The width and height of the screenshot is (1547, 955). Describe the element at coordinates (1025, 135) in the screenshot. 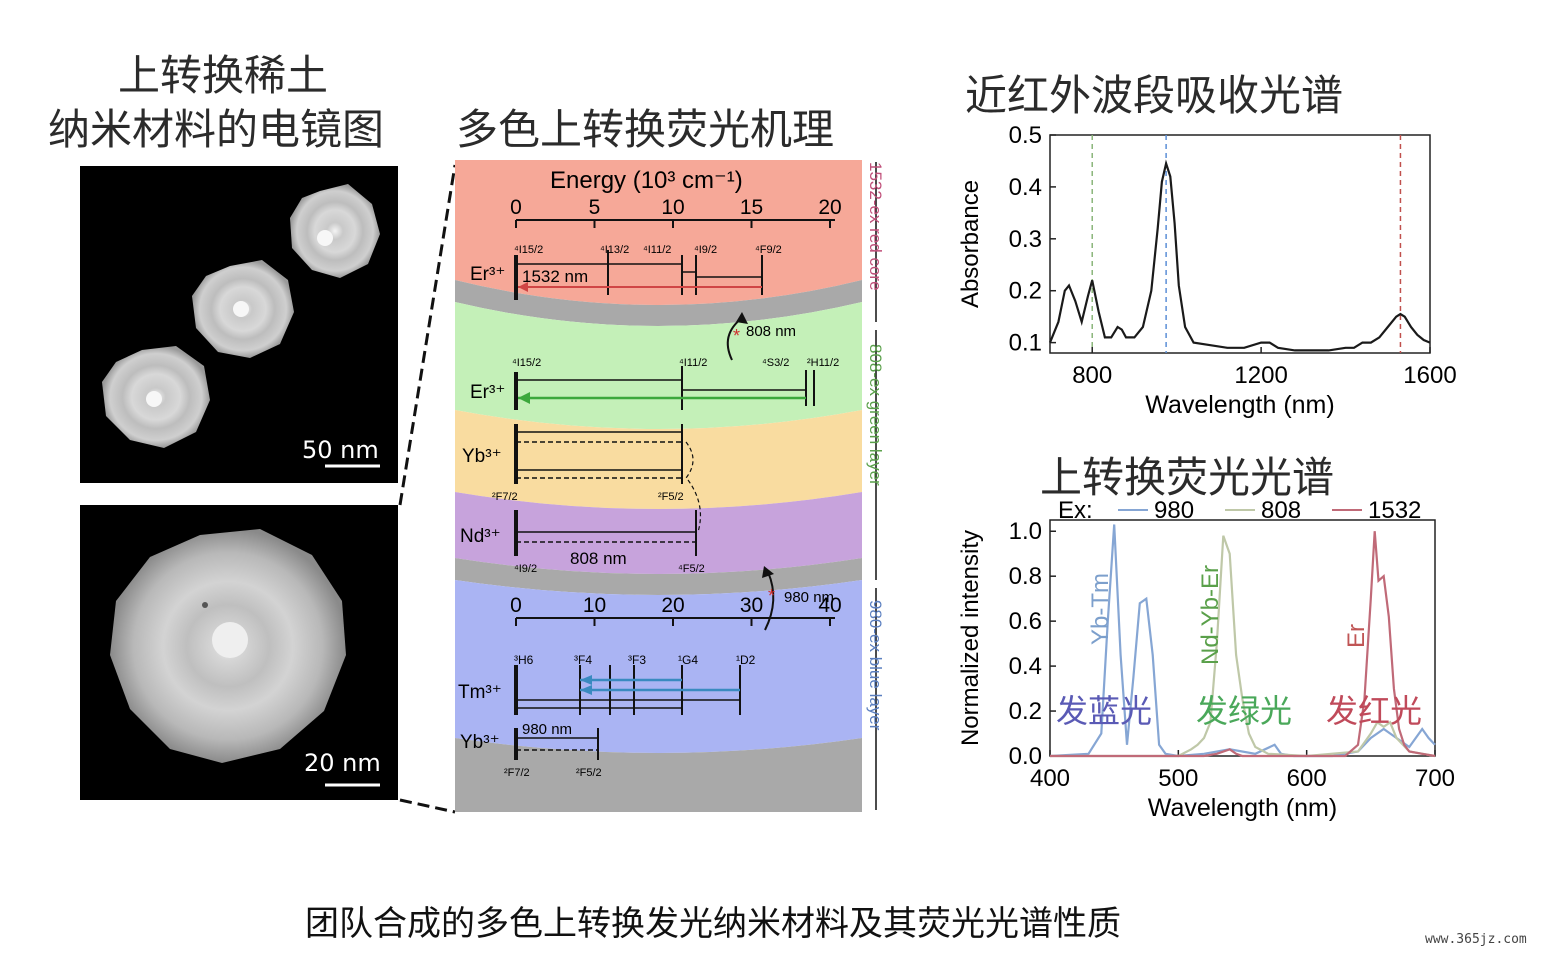

I see `y-tick-label: 0.5` at that location.